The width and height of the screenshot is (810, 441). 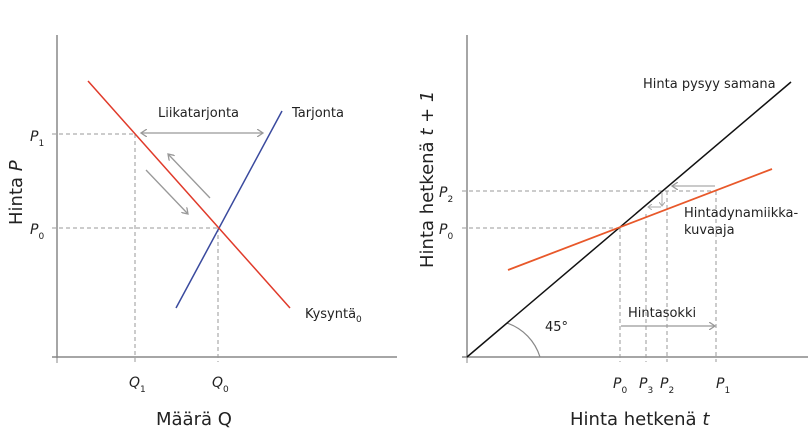 What do you see at coordinates (709, 230) in the screenshot?
I see `dynamics-label-line2: kuvaaja` at bounding box center [709, 230].